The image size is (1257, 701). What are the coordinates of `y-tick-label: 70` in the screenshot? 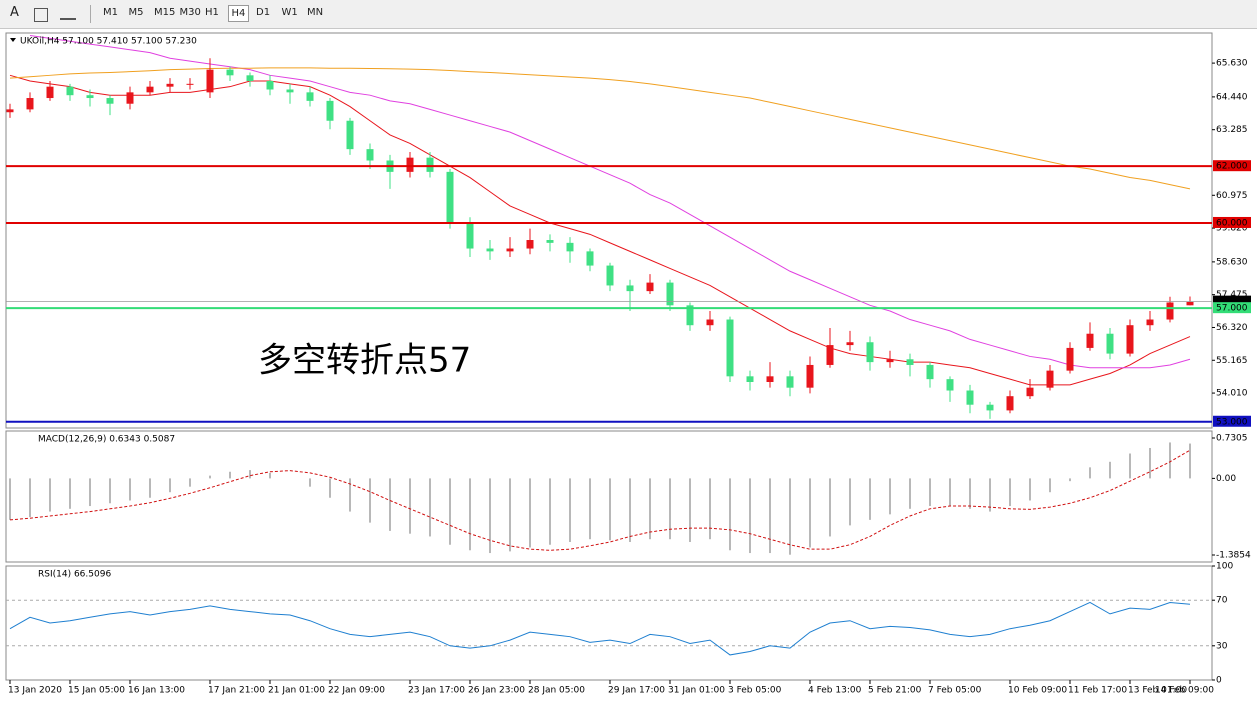 It's located at (1222, 601).